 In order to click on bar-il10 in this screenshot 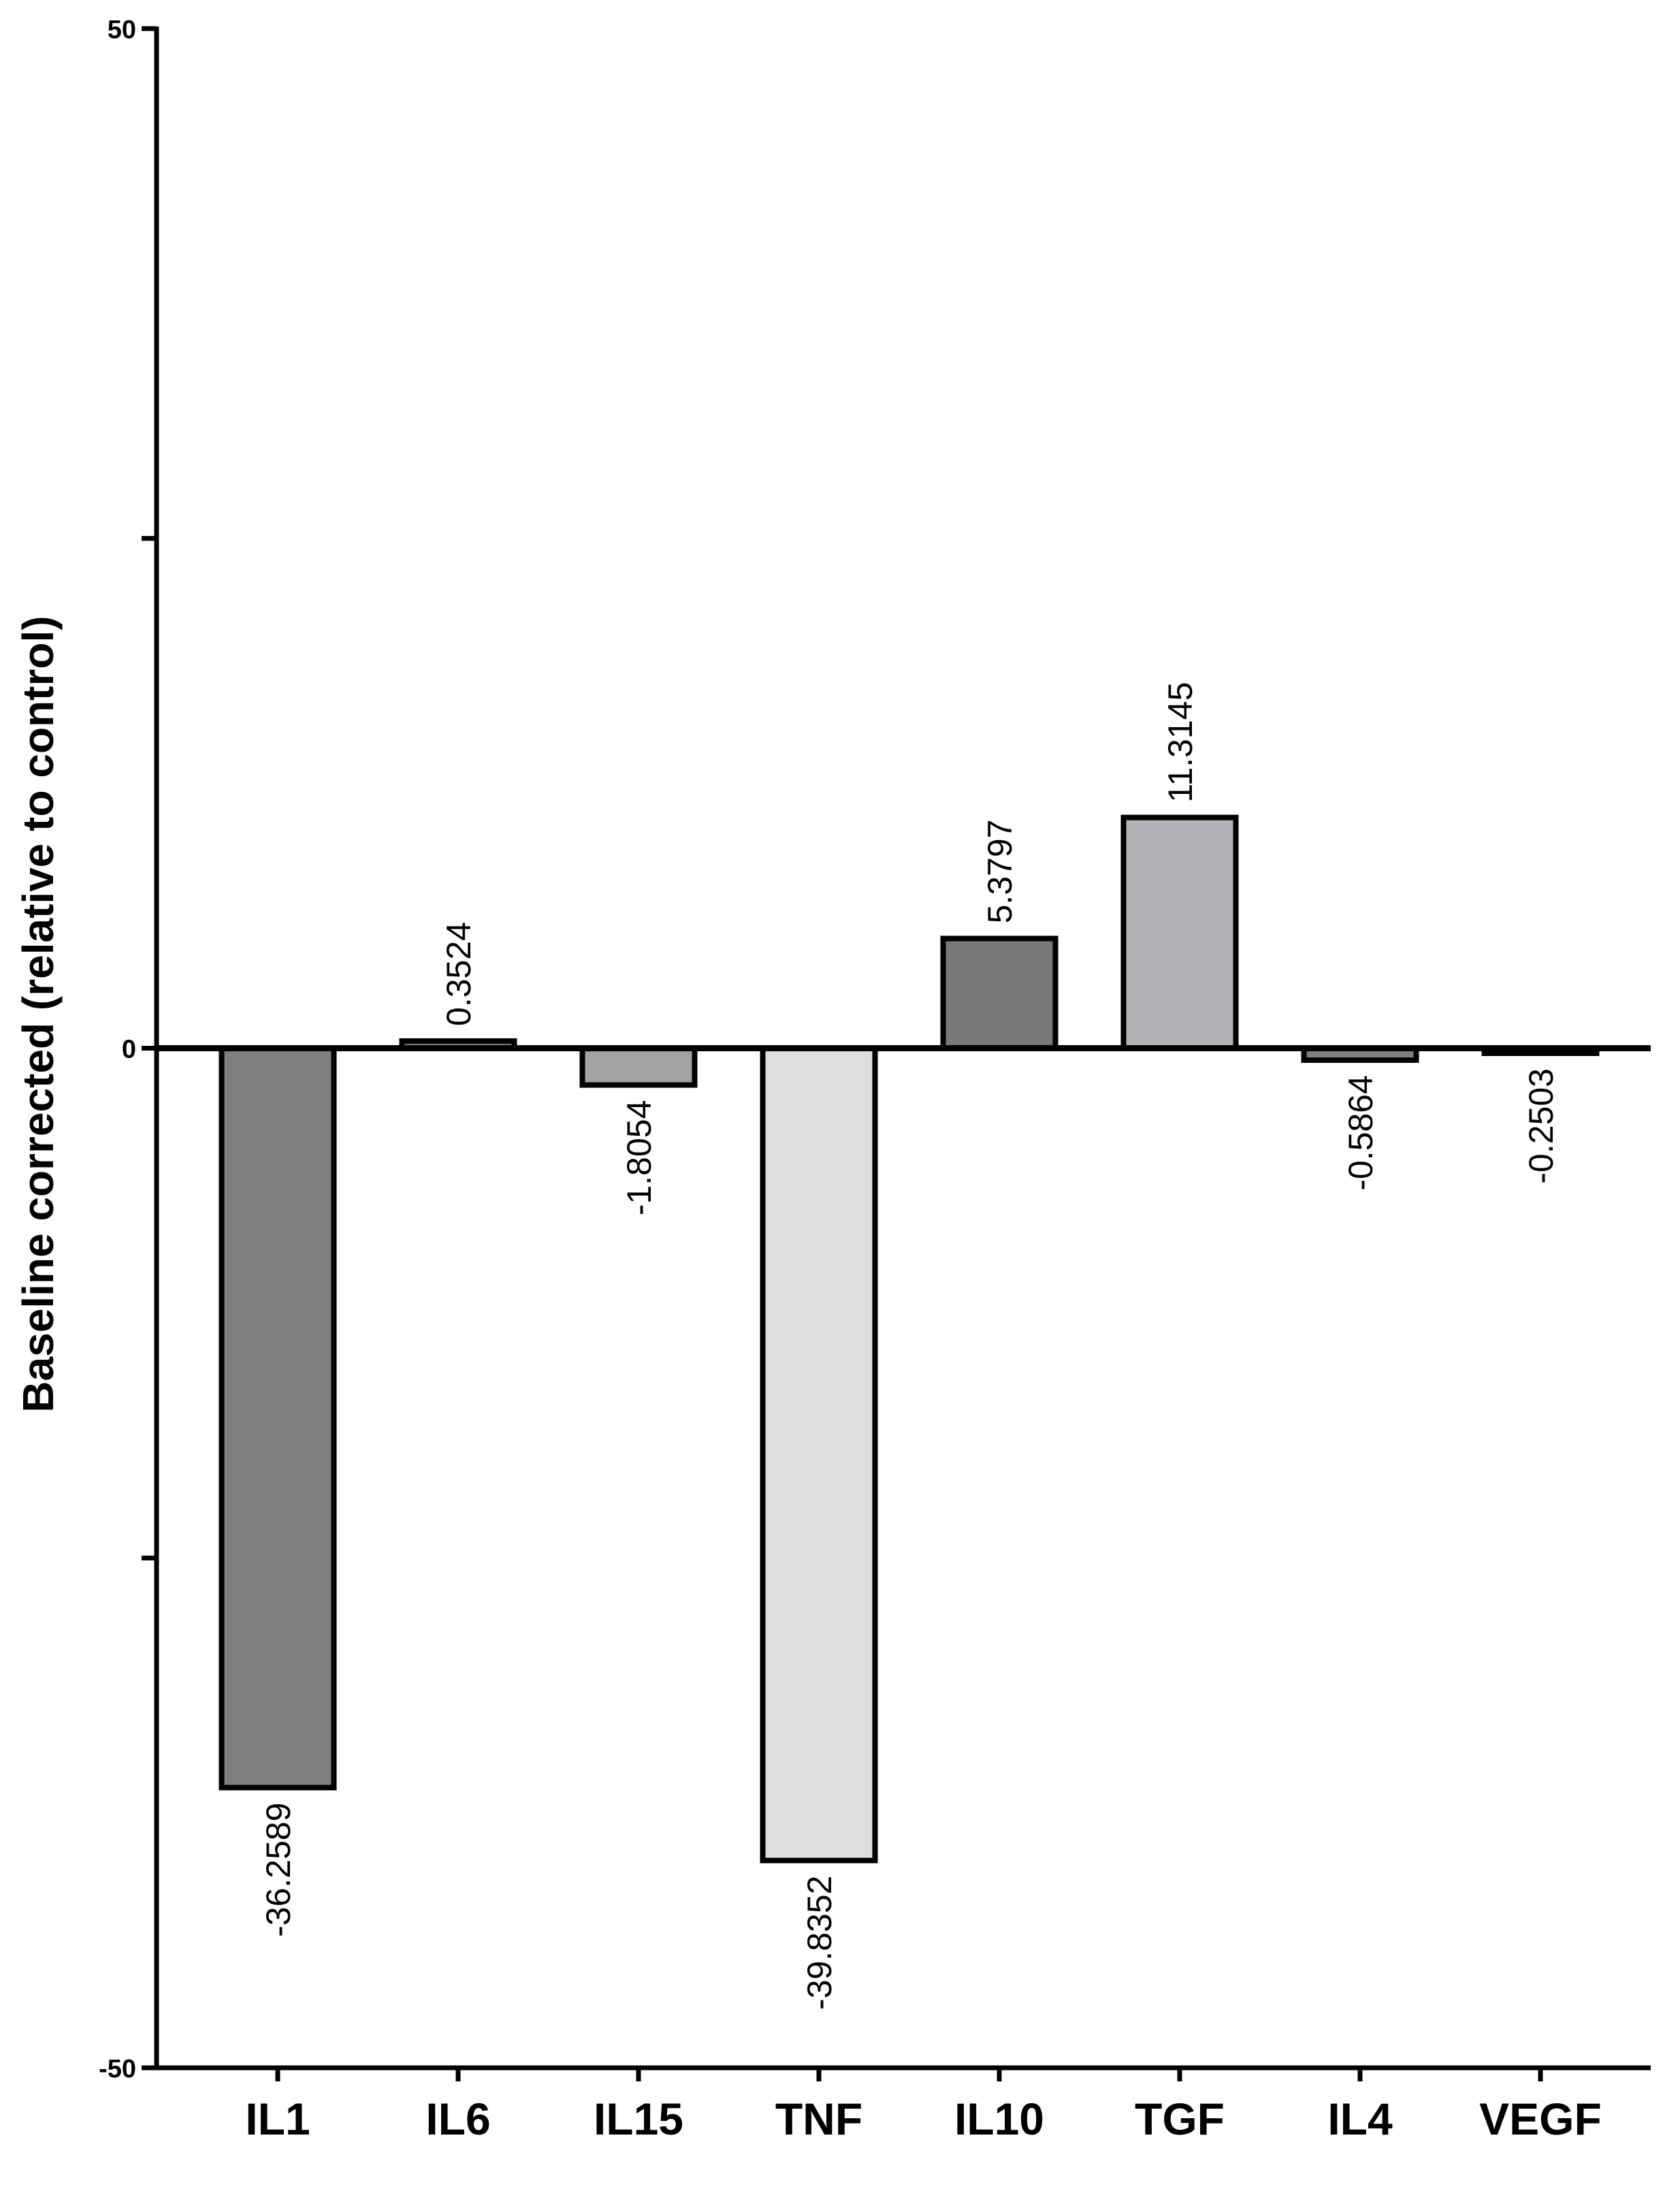, I will do `click(1000, 994)`.